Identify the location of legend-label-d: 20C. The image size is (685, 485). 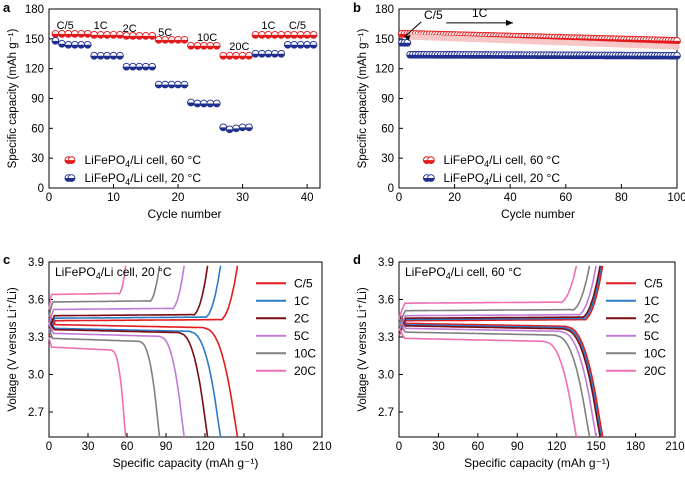
(655, 371).